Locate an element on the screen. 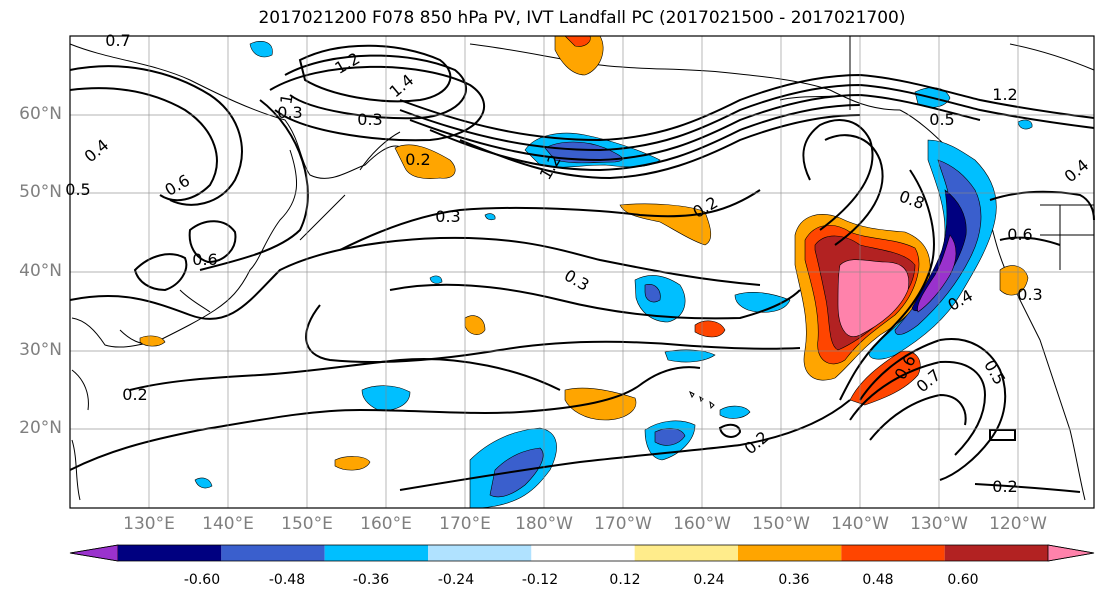  colorbar-tick-label: 0.12 is located at coordinates (625, 580).